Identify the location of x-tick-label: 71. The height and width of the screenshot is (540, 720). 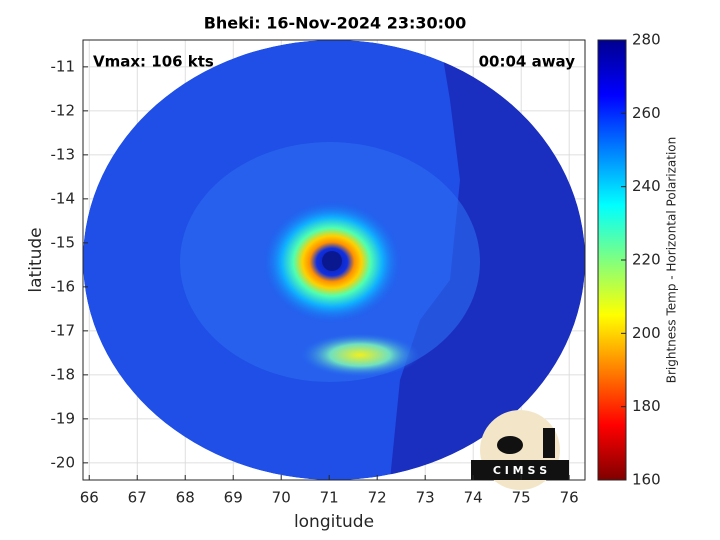
(329, 498).